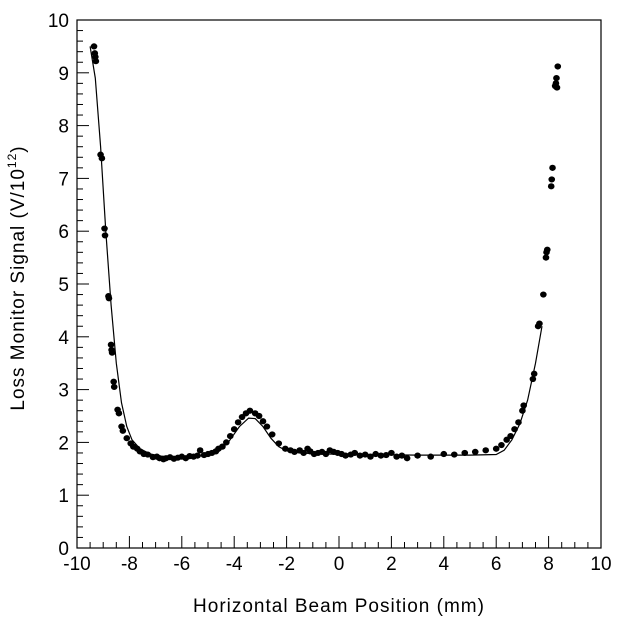  I want to click on x-tick-label: -6, so click(181, 564).